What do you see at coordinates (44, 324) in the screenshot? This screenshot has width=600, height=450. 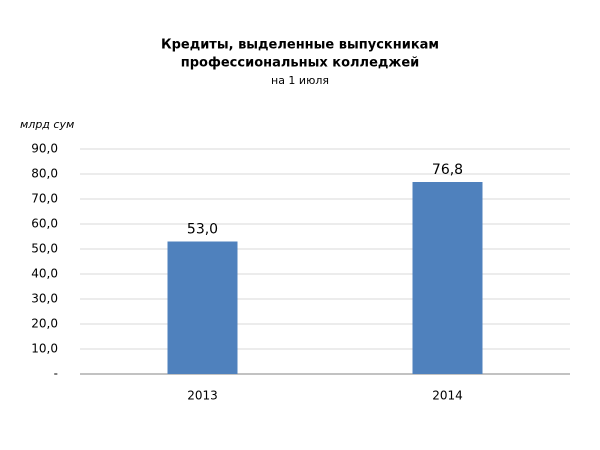 I see `y-tick-label: 20,0` at bounding box center [44, 324].